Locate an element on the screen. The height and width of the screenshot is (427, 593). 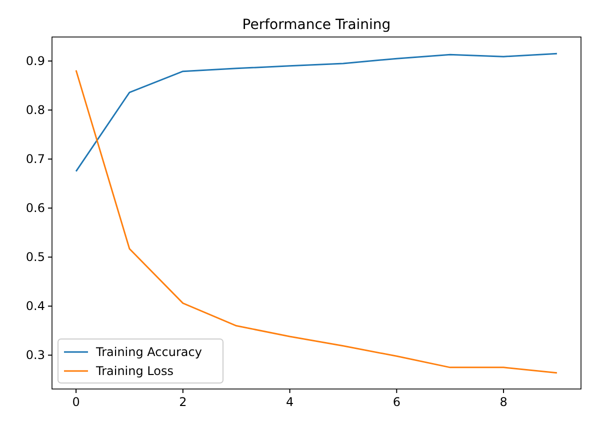
y-tick-label: 0.6 is located at coordinates (35, 208).